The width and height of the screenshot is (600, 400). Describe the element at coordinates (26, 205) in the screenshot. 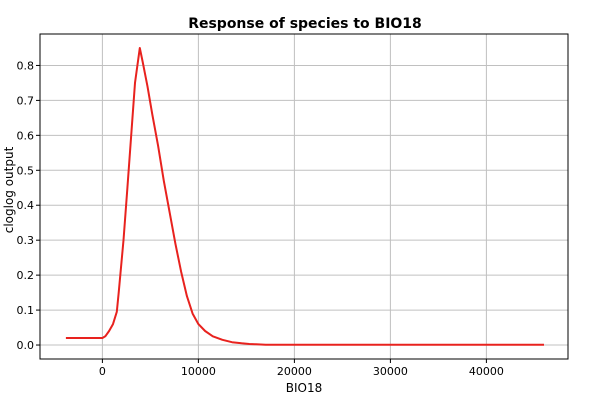

I see `y-tick-label: 0.4` at that location.